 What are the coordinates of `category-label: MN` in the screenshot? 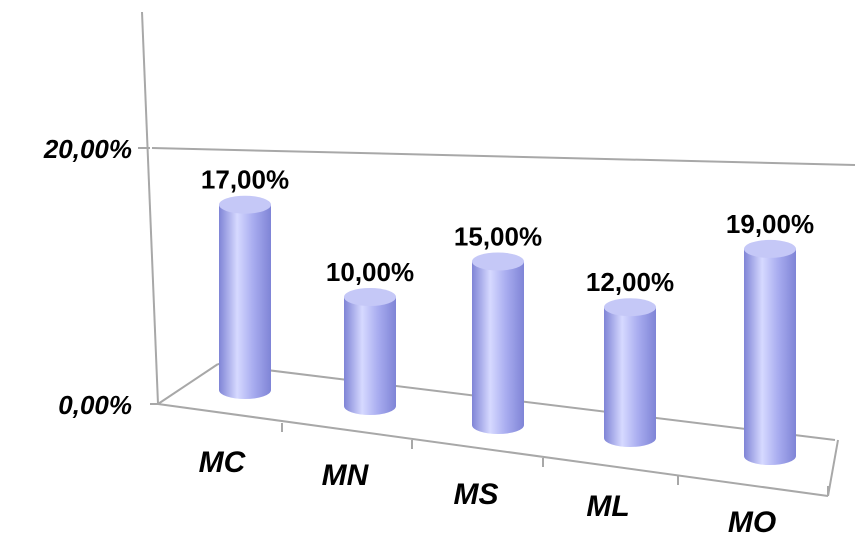 It's located at (346, 475).